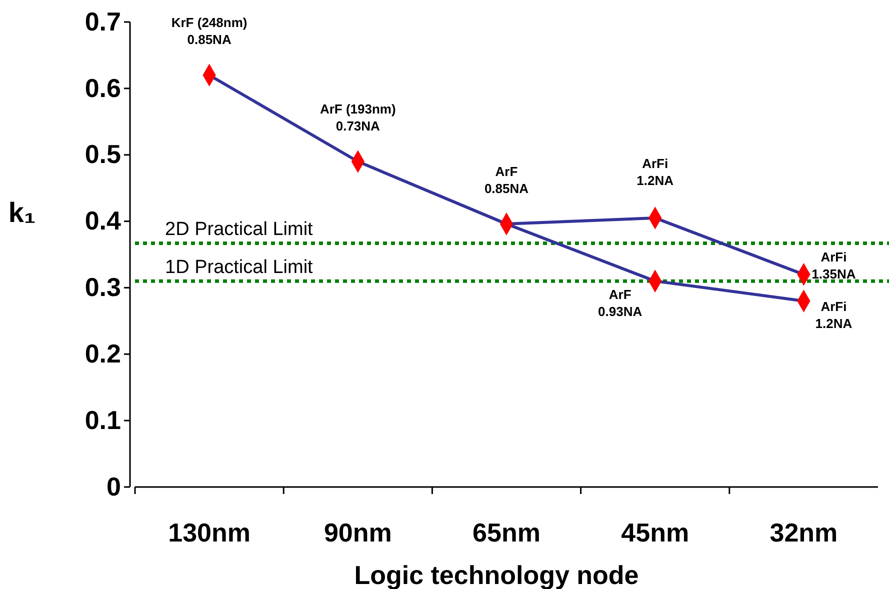  I want to click on annotation: ArF 0.93NA, so click(620, 303).